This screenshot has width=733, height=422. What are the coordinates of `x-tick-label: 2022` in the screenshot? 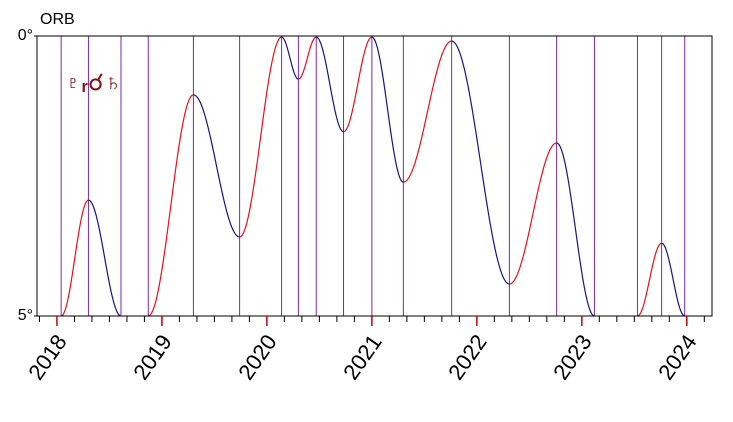 It's located at (467, 357).